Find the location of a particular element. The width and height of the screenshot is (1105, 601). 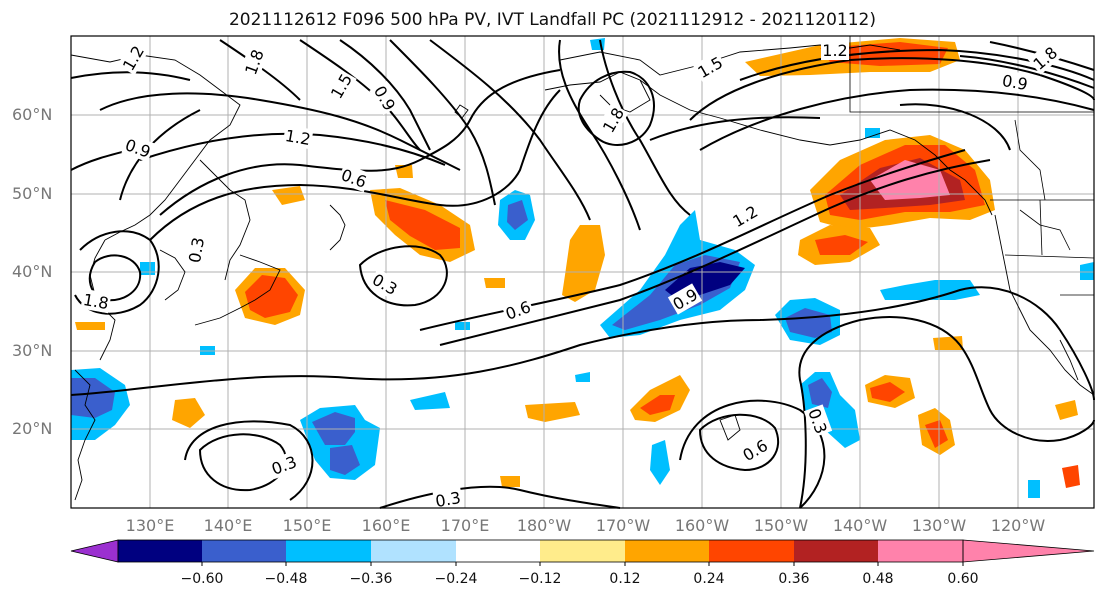

lon-label: 120°W is located at coordinates (1018, 525).